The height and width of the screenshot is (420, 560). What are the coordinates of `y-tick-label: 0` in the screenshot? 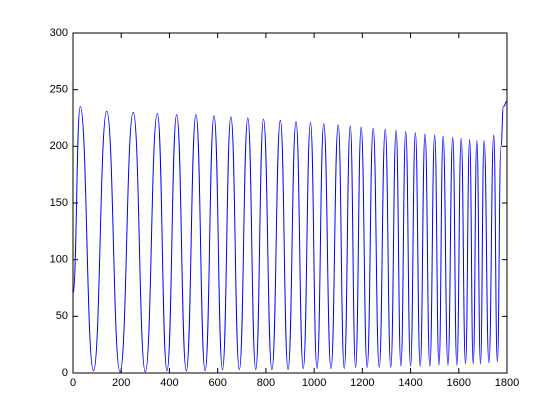 It's located at (65, 373).